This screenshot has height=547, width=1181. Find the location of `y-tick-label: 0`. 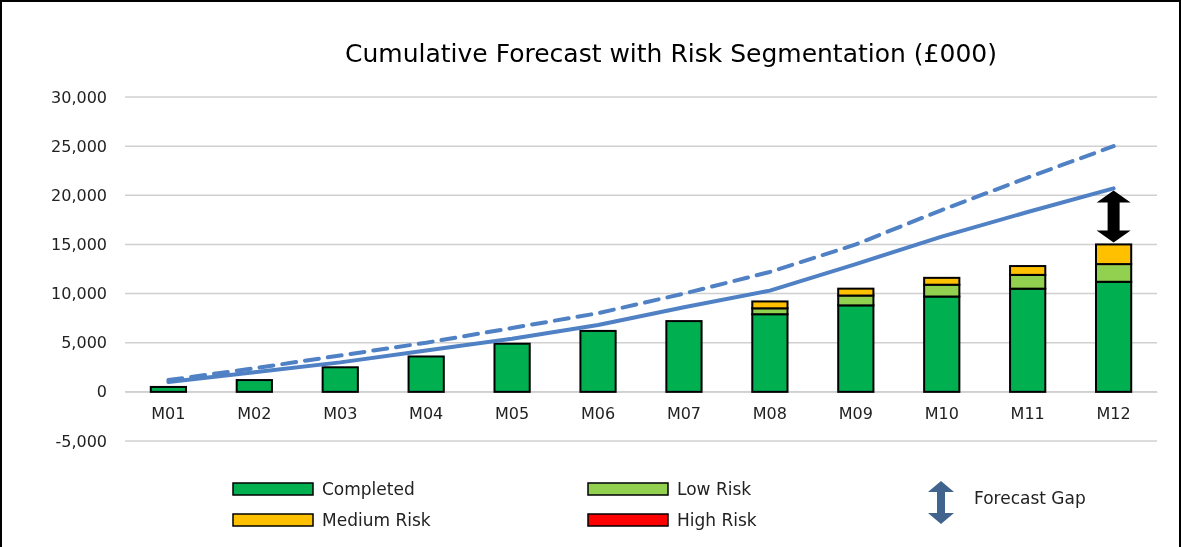

y-tick-label: 0 is located at coordinates (101, 392).